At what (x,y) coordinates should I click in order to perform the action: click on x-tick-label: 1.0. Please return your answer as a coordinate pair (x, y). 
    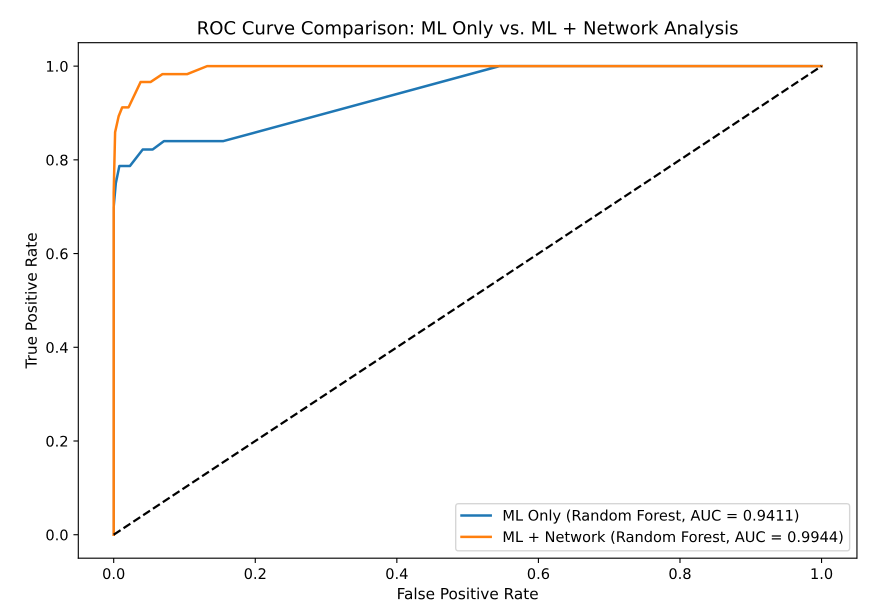
    Looking at the image, I should click on (822, 574).